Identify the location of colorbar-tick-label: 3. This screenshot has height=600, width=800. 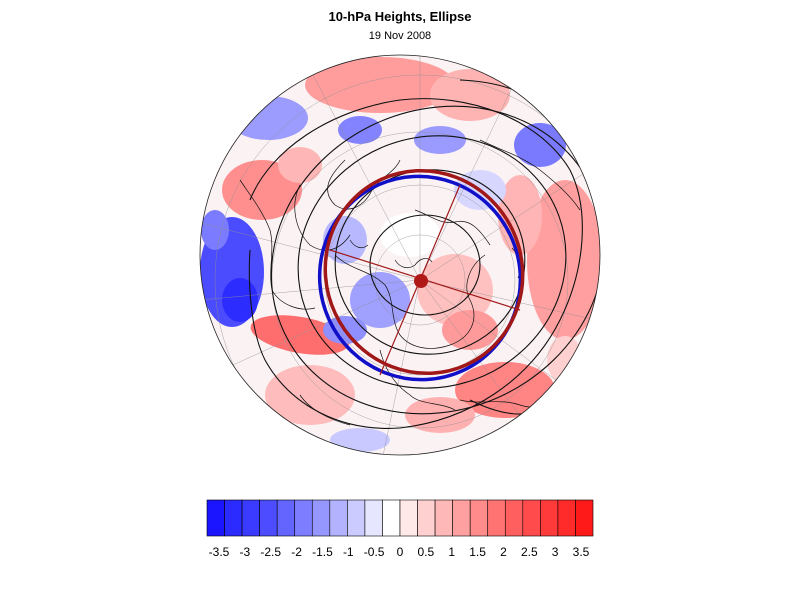
(555, 552).